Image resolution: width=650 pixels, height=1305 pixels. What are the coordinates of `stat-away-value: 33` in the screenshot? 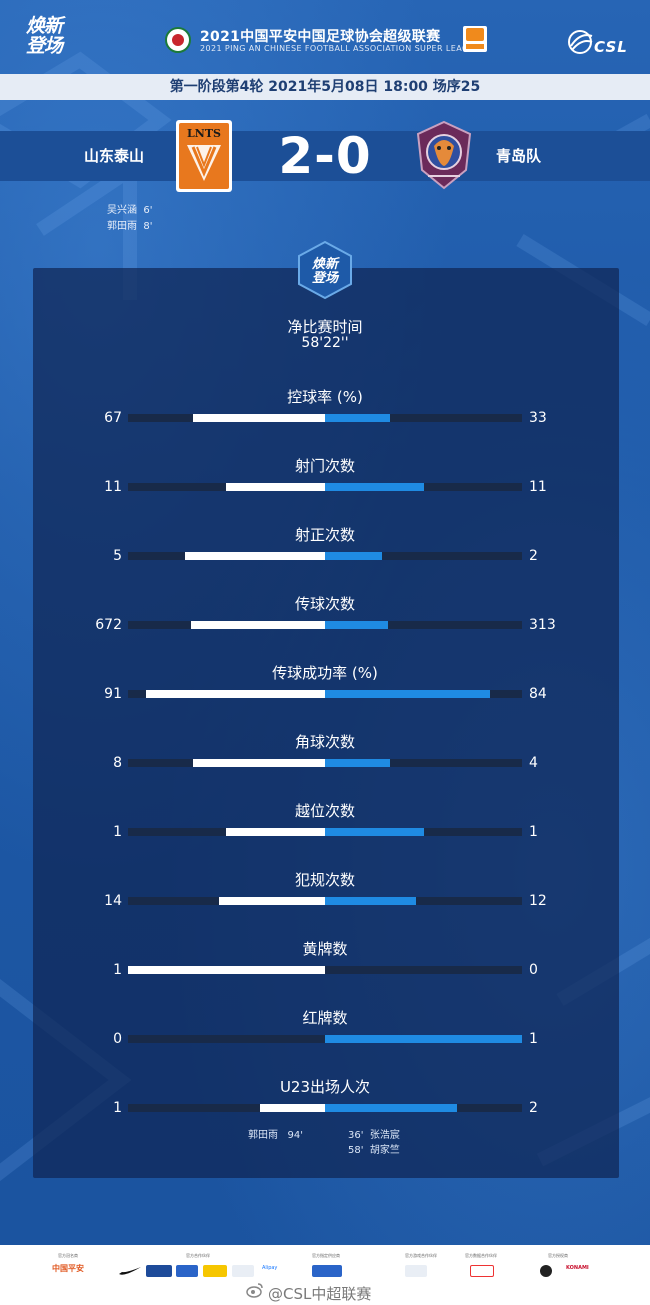 It's located at (538, 418).